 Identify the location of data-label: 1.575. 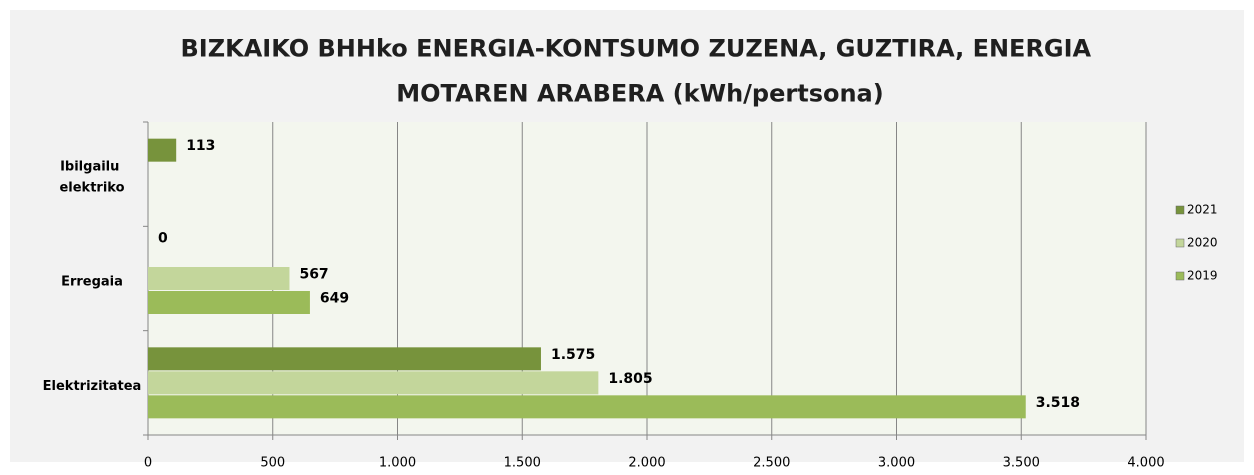
(573, 355).